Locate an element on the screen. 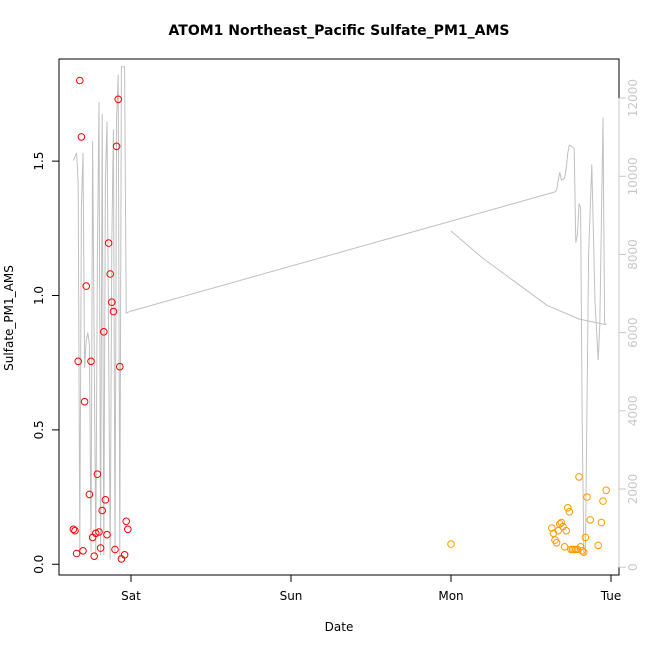 This screenshot has width=650, height=650. y2-tick-label: 0 is located at coordinates (633, 567).